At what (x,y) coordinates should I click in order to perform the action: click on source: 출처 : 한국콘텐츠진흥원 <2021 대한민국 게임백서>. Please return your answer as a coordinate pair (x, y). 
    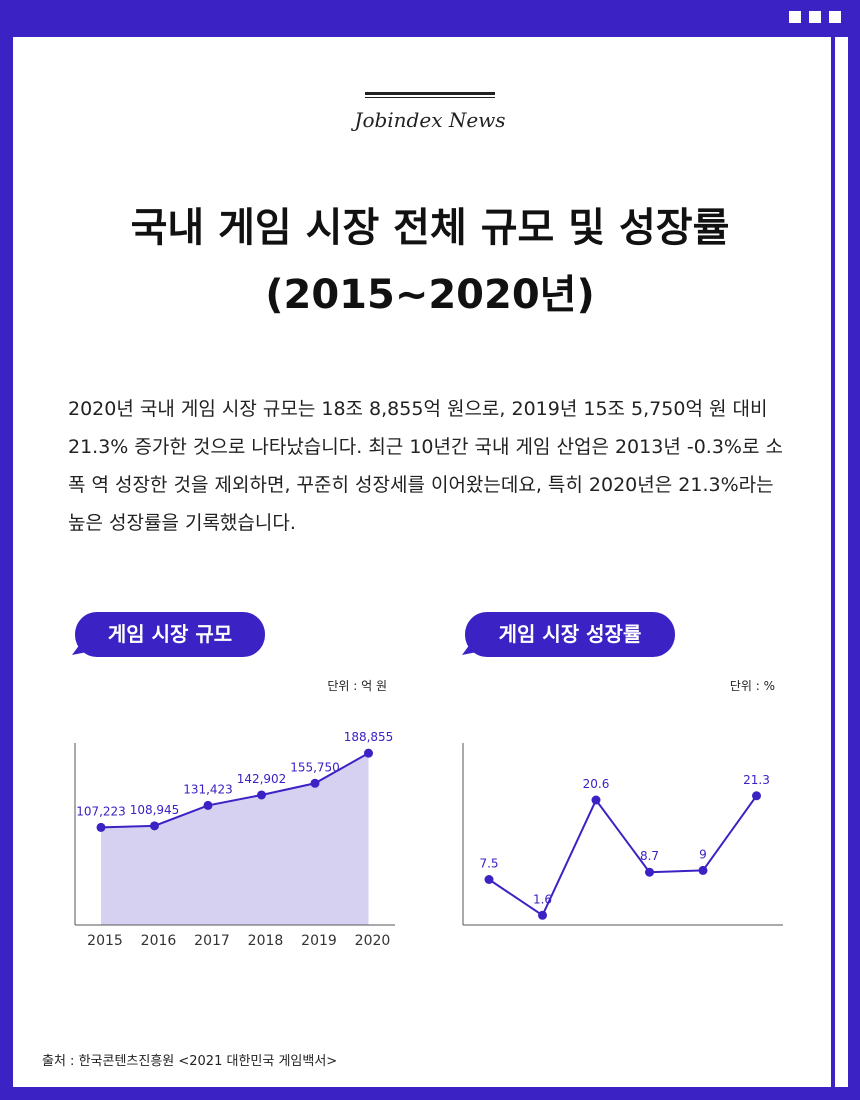
    Looking at the image, I should click on (190, 1061).